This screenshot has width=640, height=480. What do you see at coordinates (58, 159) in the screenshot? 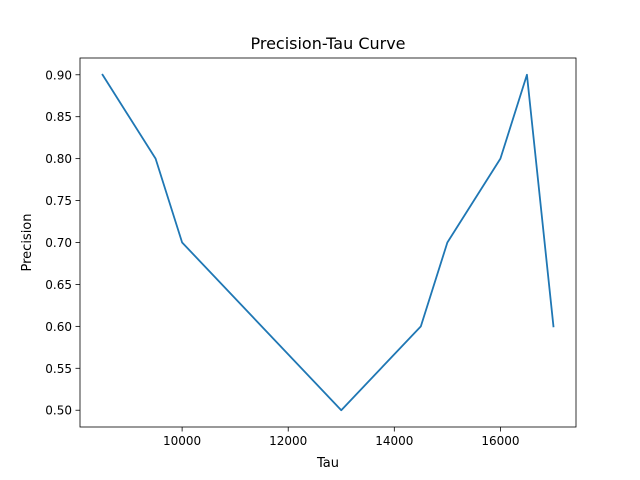
I see `y-tick-label: 0.80` at bounding box center [58, 159].